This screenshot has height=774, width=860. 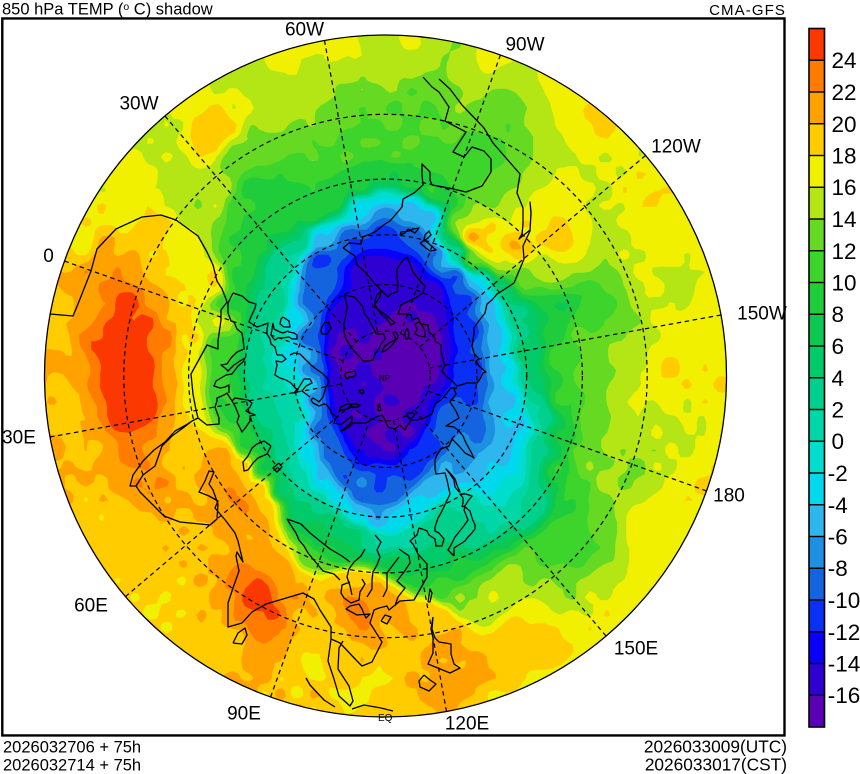 What do you see at coordinates (838, 505) in the screenshot?
I see `svg-text: -4` at bounding box center [838, 505].